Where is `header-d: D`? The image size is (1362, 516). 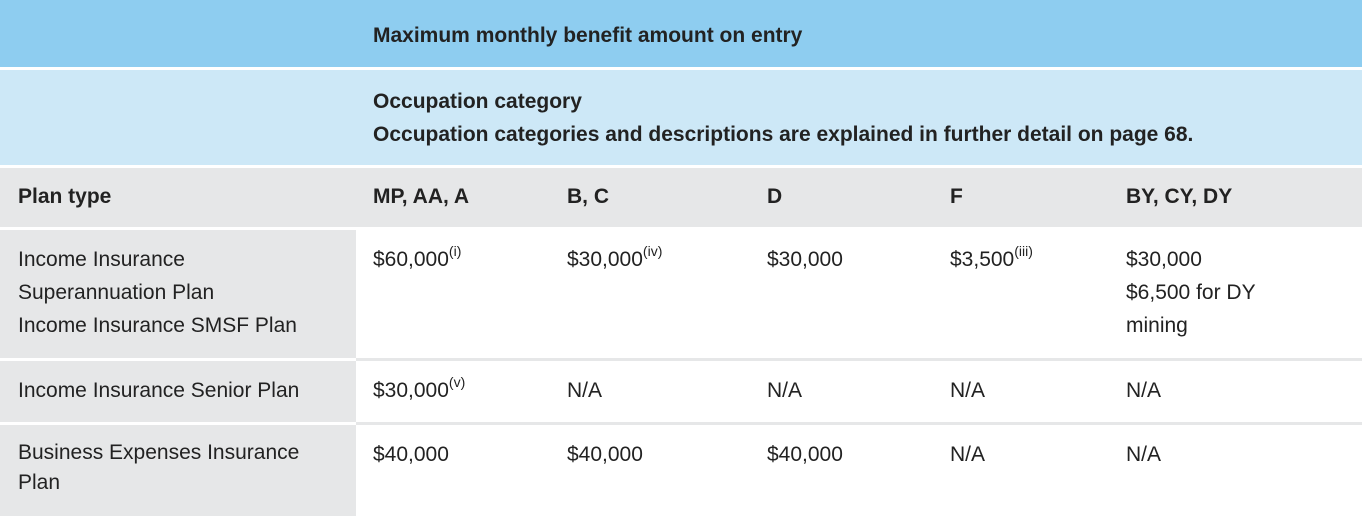 header-d: D is located at coordinates (775, 196).